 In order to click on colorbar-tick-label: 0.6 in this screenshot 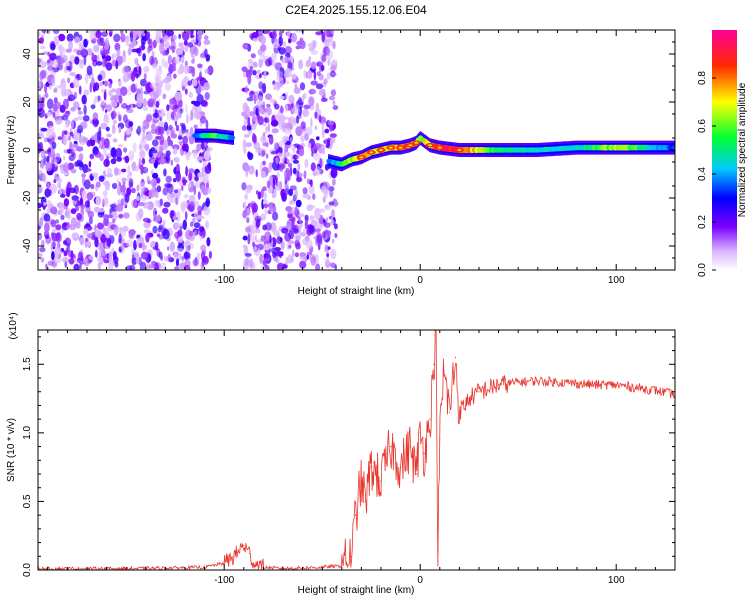, I will do `click(702, 126)`.